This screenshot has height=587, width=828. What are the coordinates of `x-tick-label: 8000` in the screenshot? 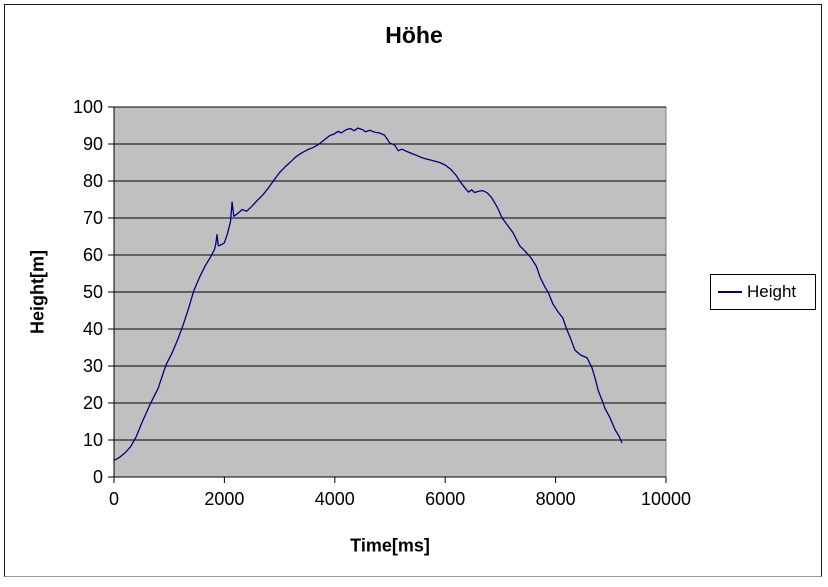 It's located at (556, 499).